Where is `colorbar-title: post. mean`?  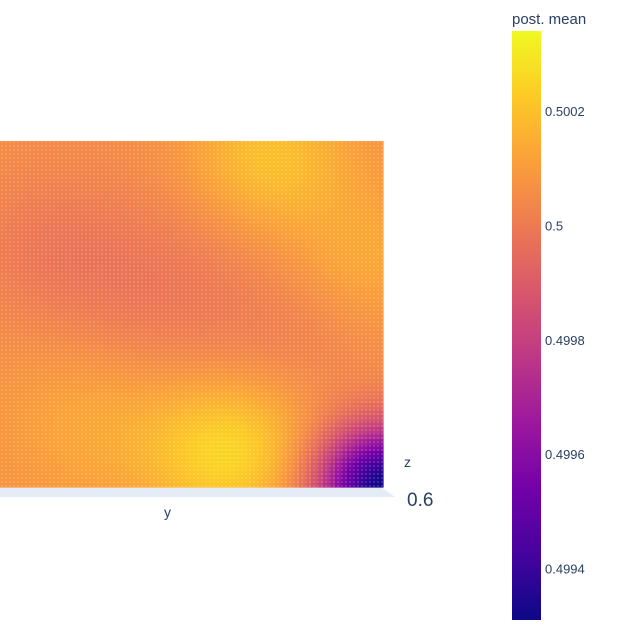 colorbar-title: post. mean is located at coordinates (549, 19).